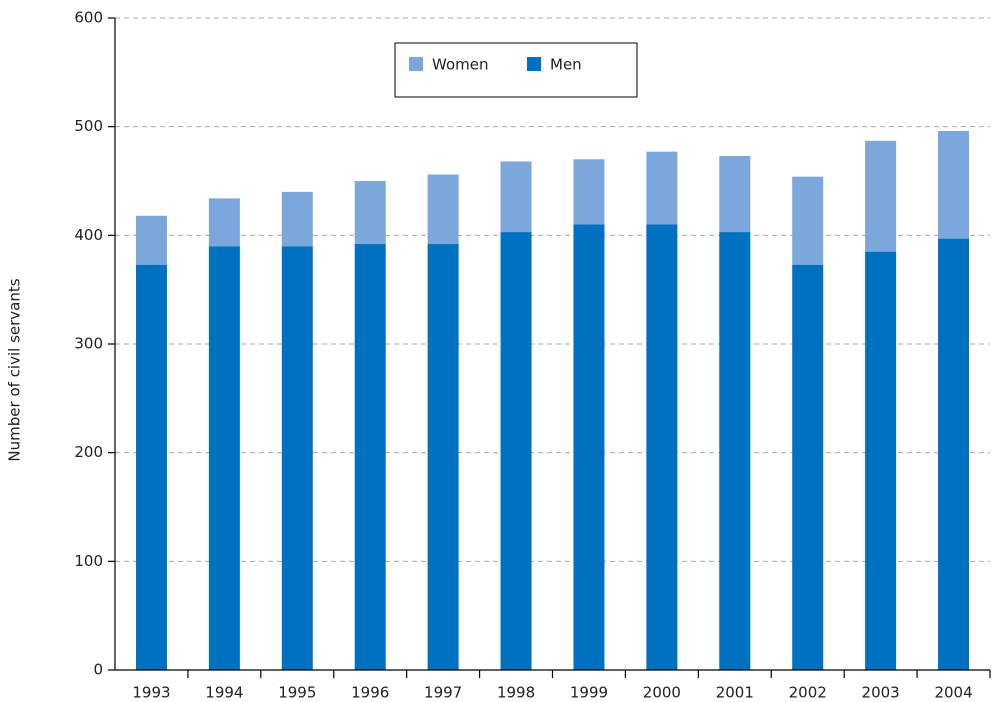 This screenshot has height=702, width=1001. Describe the element at coordinates (88, 344) in the screenshot. I see `y-tick-label: 300` at that location.